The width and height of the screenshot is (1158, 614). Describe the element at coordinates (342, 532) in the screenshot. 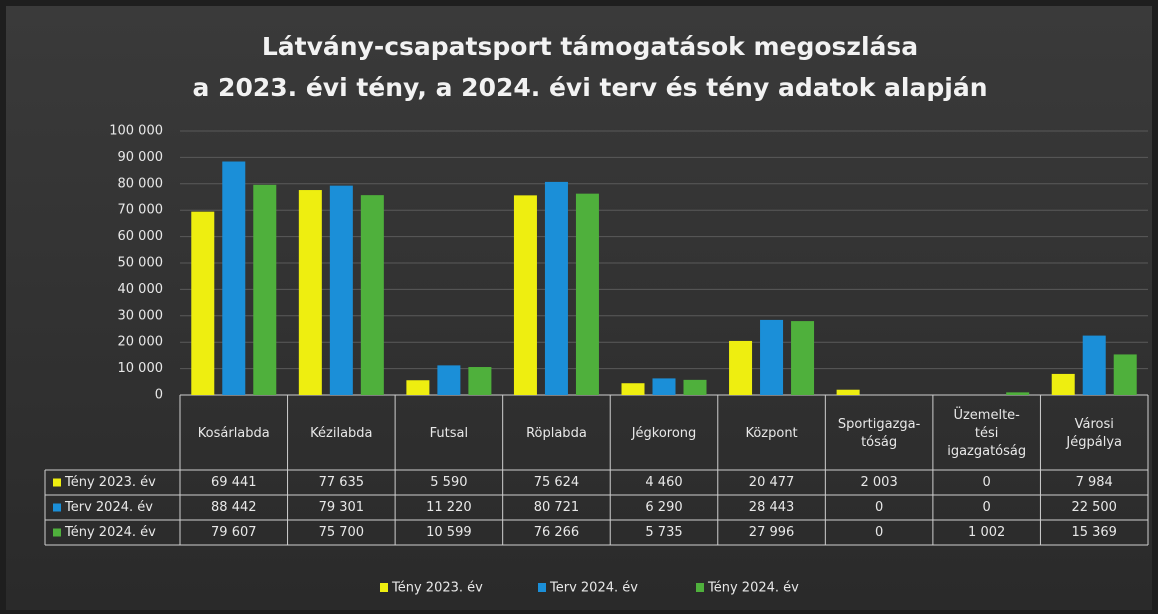

I see `table-cell: 75 700` at that location.